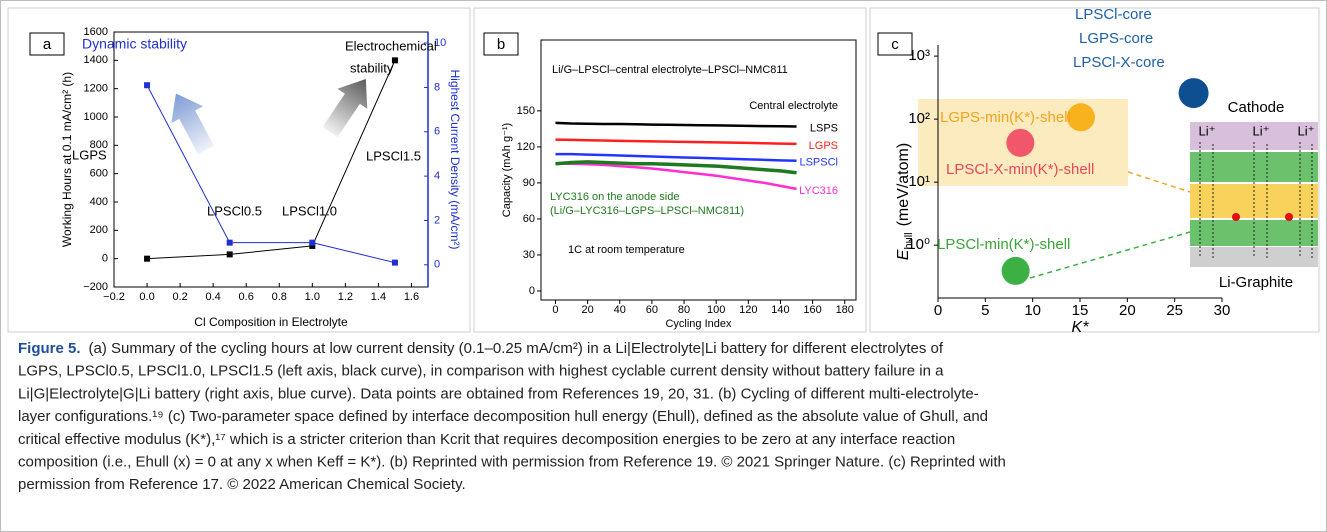  What do you see at coordinates (95, 287) in the screenshot?
I see `y-tick-label: −200` at bounding box center [95, 287].